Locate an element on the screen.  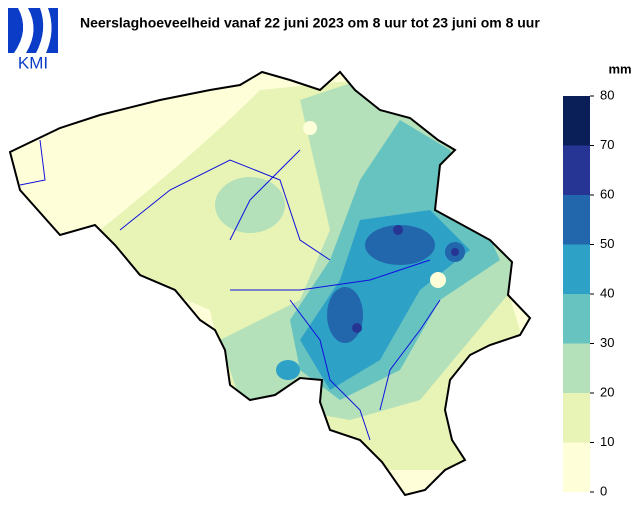
legend-tick-label: 20 is located at coordinates (607, 391).